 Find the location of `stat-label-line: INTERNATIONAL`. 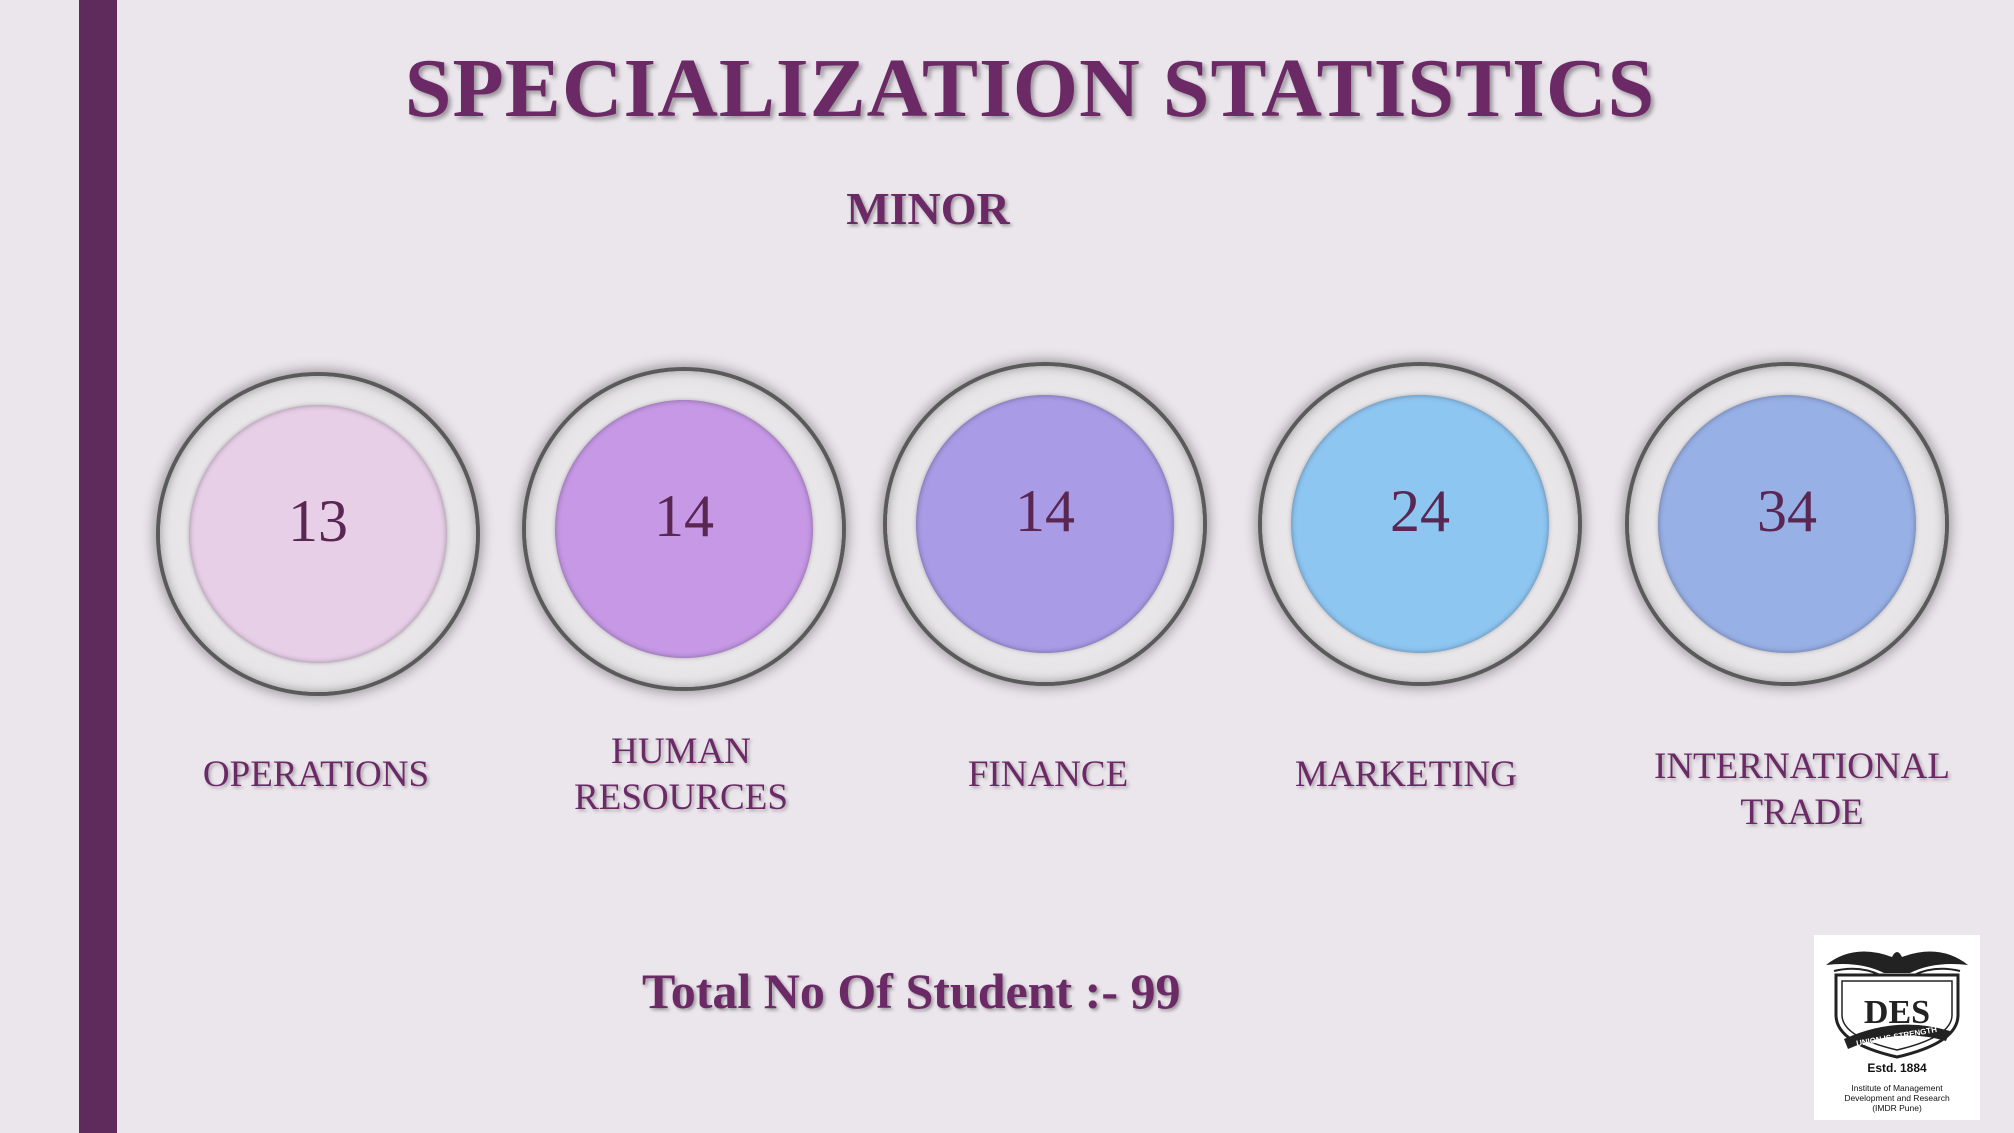

stat-label-line: INTERNATIONAL is located at coordinates (1802, 766).